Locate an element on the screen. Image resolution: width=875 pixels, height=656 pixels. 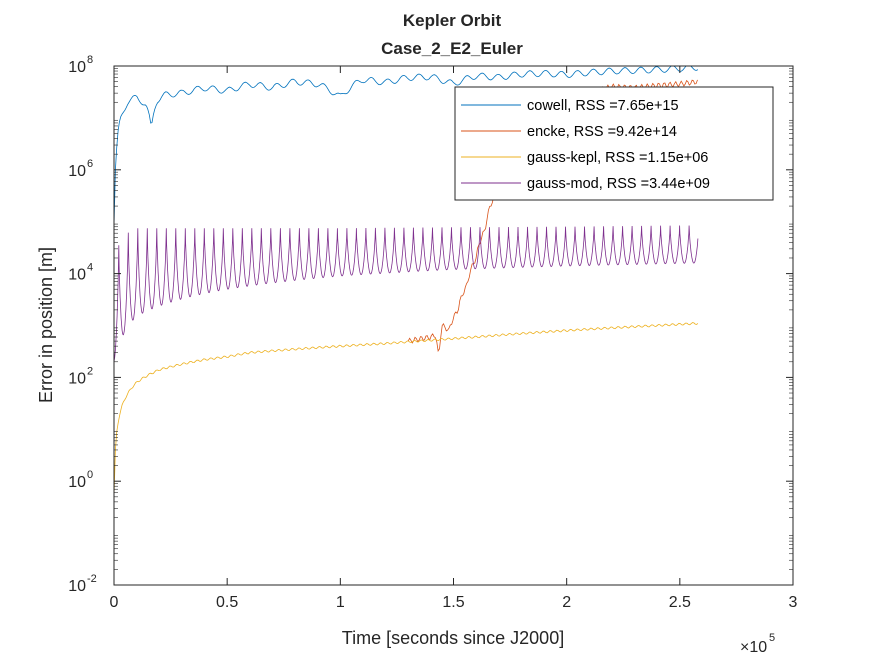
x-axis-multiplier: ×10 5 is located at coordinates (757, 644).